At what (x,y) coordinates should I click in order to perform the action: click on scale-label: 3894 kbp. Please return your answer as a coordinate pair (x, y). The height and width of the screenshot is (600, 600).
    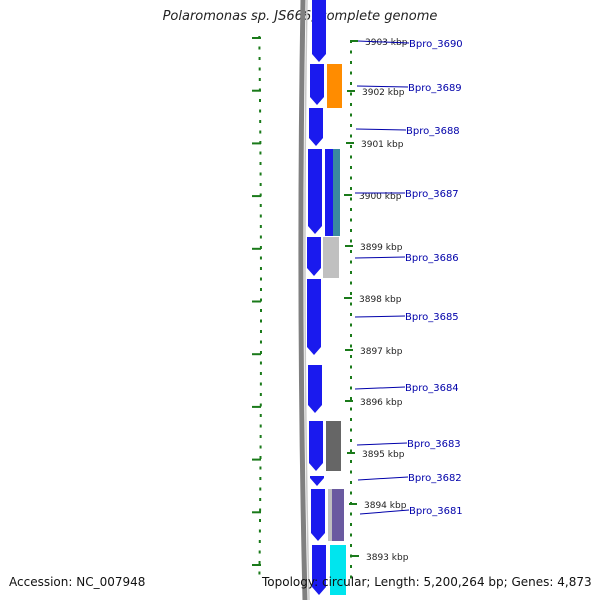
    Looking at the image, I should click on (385, 506).